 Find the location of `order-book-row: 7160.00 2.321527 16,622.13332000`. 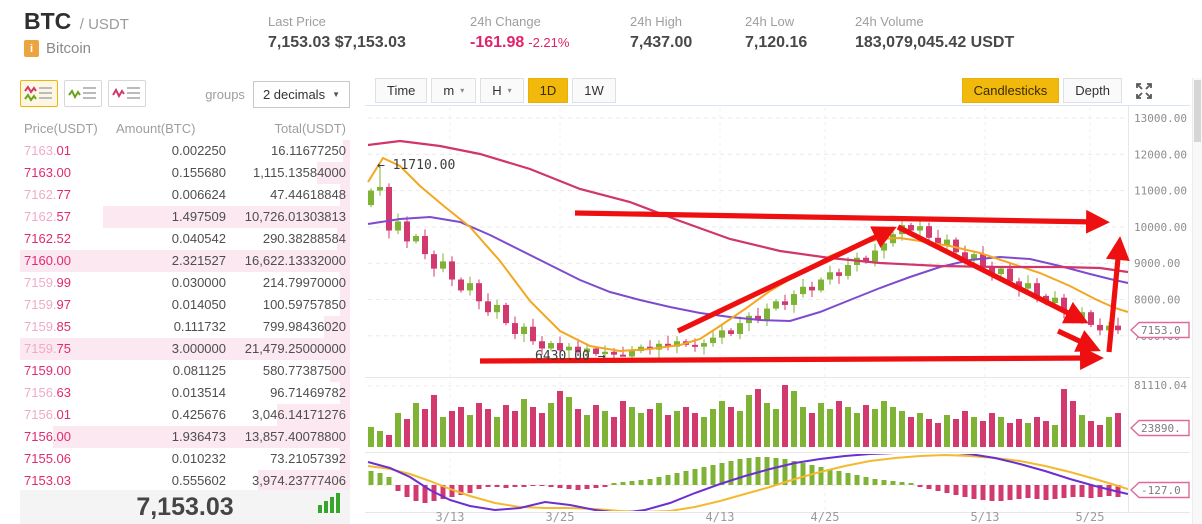

order-book-row: 7160.00 2.321527 16,622.13332000 is located at coordinates (185, 261).